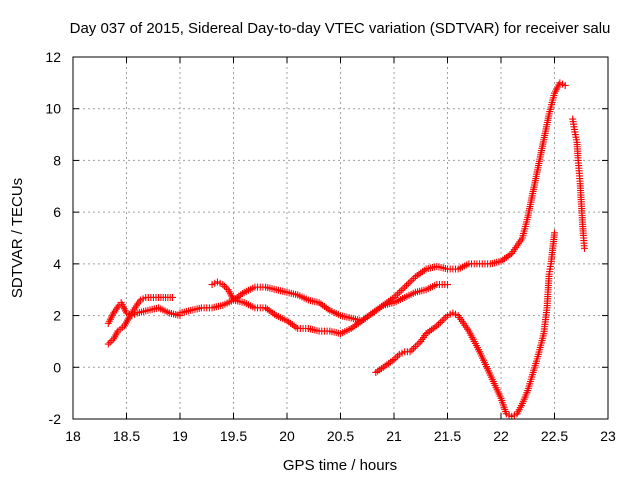 Image resolution: width=640 pixels, height=480 pixels. I want to click on y-tick-label: 8, so click(57, 160).